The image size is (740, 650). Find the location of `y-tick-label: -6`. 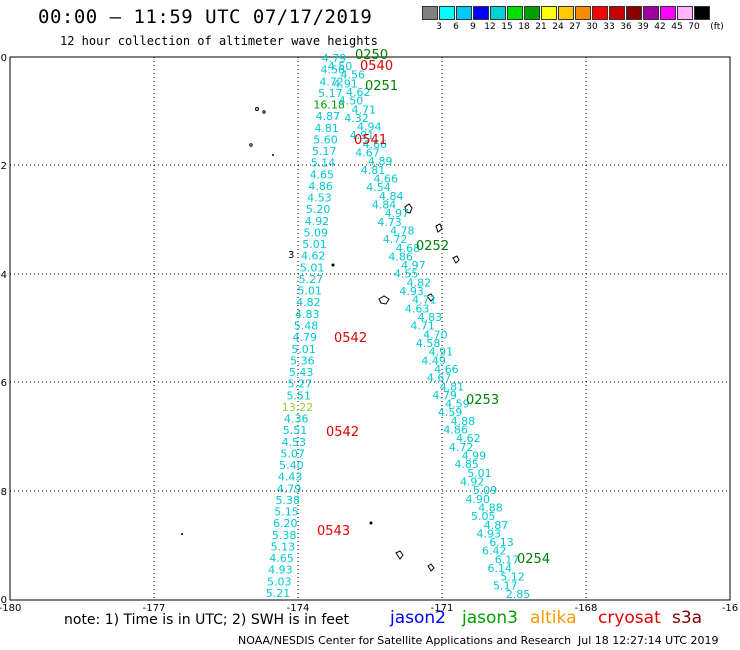

y-tick-label: -6 is located at coordinates (3, 383).